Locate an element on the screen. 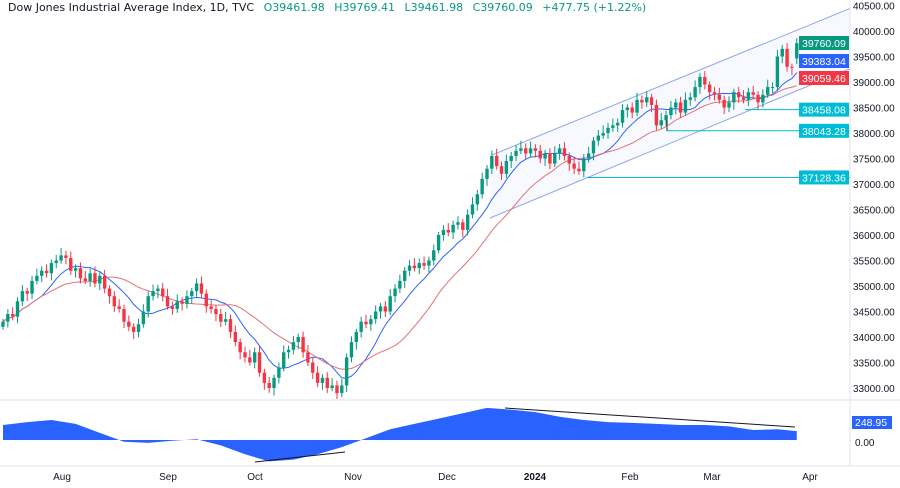  ma-fast-label-bg is located at coordinates (824, 61).